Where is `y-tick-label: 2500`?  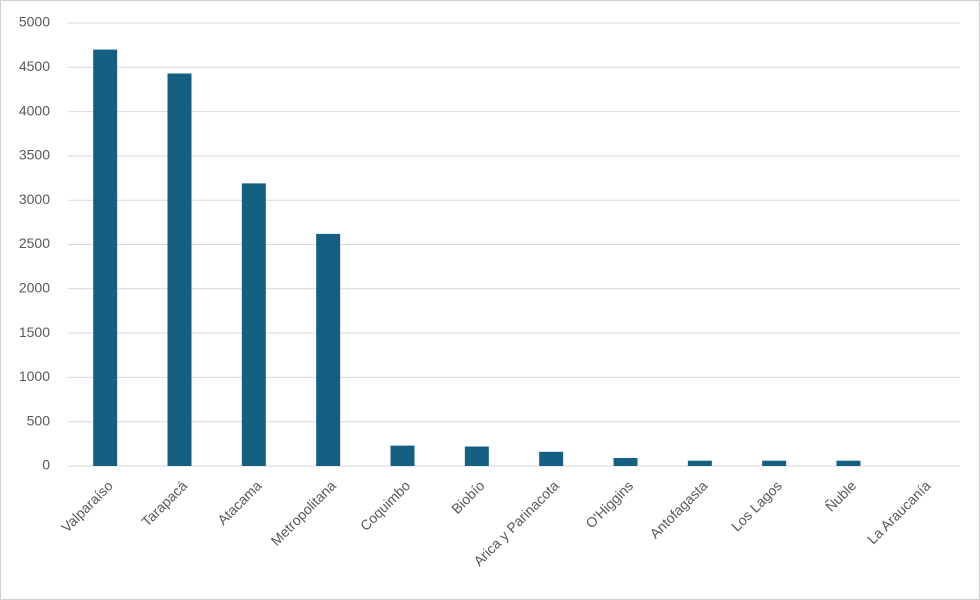 y-tick-label: 2500 is located at coordinates (34, 243).